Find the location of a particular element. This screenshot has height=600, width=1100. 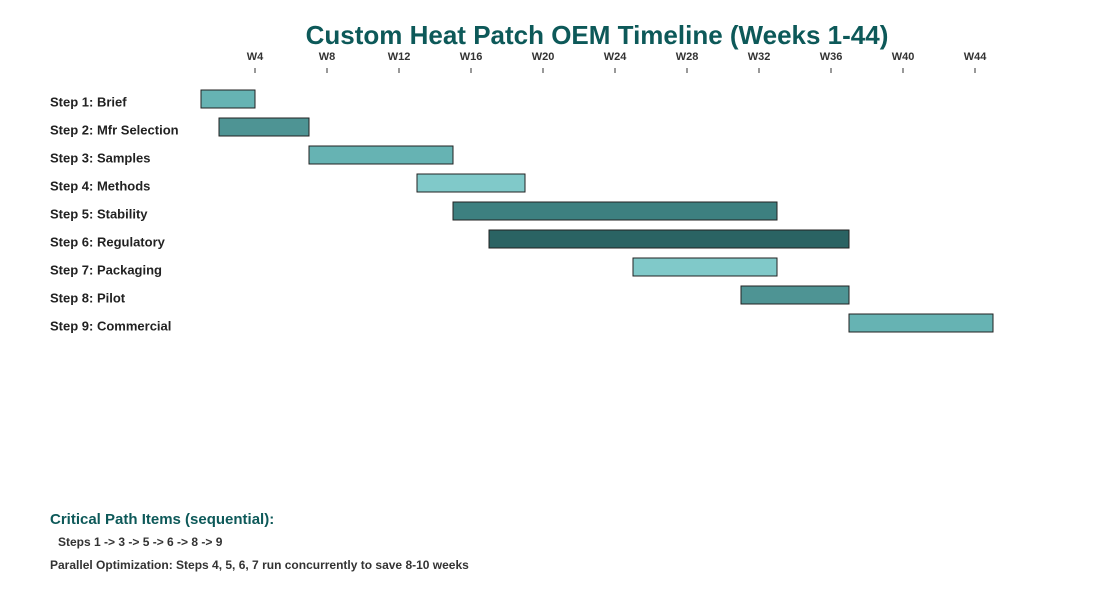

task-label: Step 9: Commercial is located at coordinates (110, 325).